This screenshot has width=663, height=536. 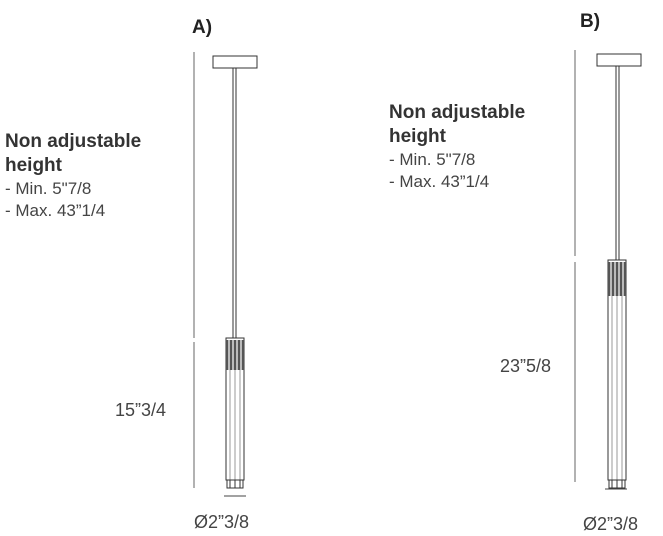 What do you see at coordinates (611, 524) in the screenshot?
I see `variant-b-diameter: Ø2”3/8` at bounding box center [611, 524].